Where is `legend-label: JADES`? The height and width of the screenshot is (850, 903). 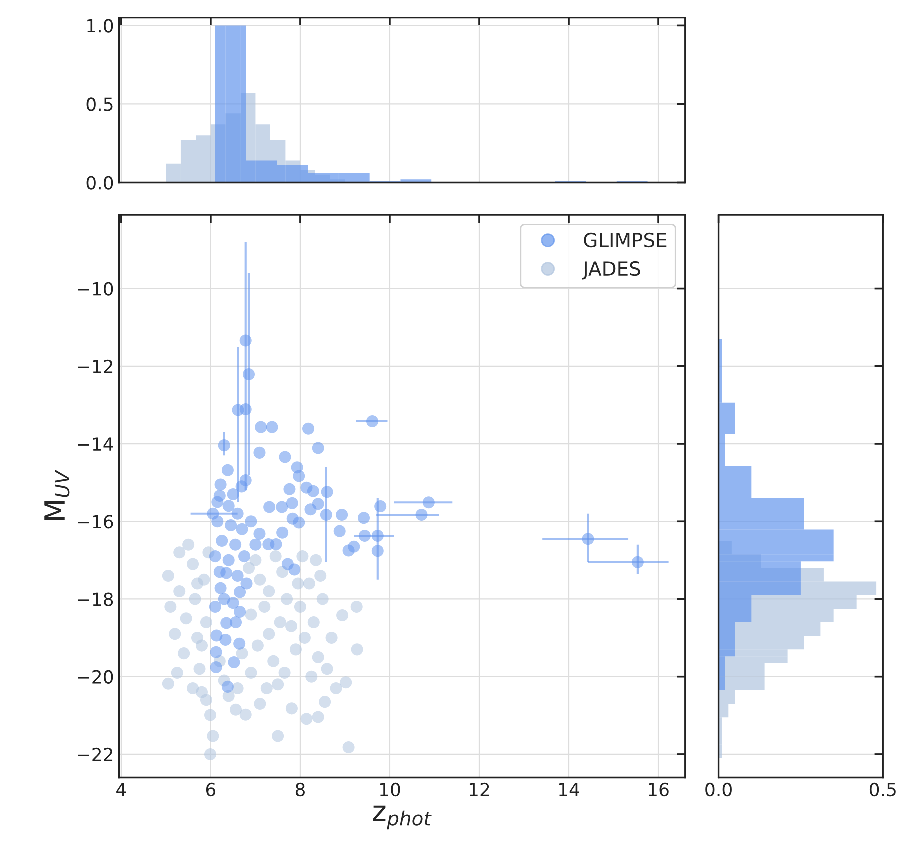
legend-label: JADES is located at coordinates (611, 270).